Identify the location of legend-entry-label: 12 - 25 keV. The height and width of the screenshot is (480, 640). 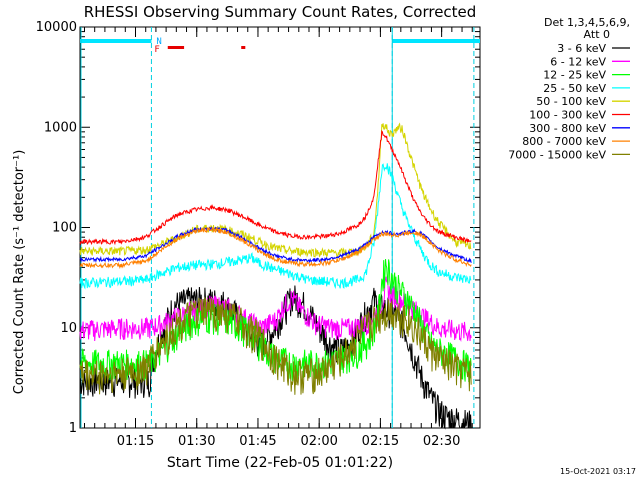
(574, 75).